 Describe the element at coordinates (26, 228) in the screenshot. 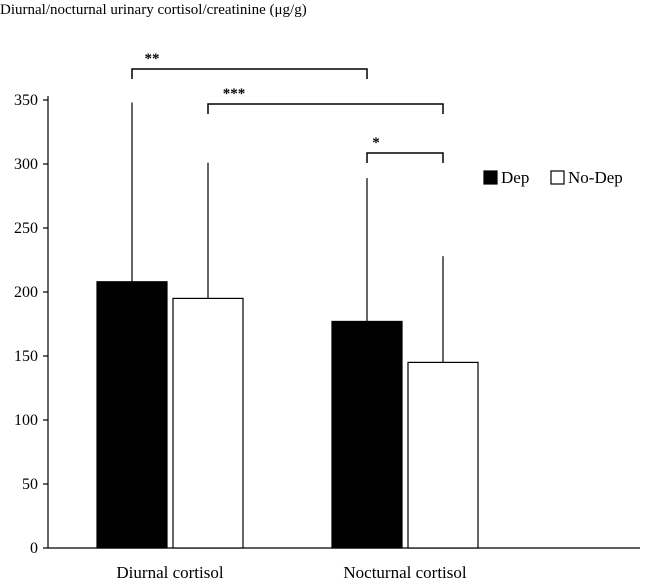

I see `y-tick-label: 250` at that location.